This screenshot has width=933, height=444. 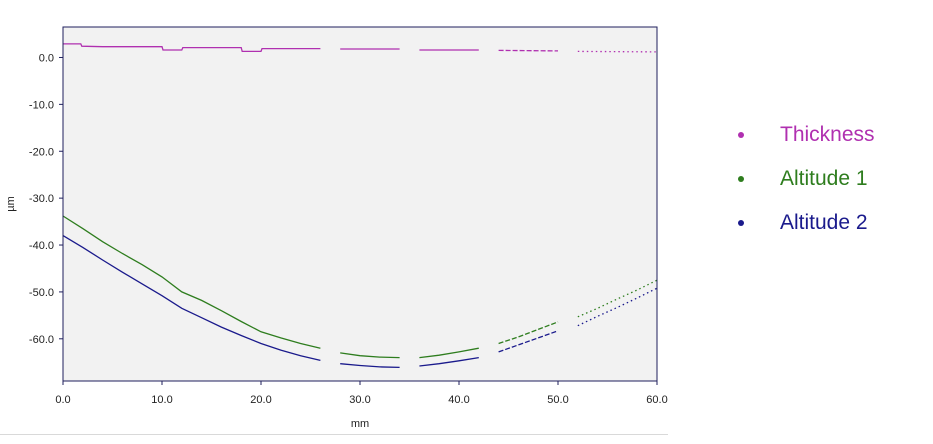 What do you see at coordinates (41, 246) in the screenshot?
I see `y-tick-label: -40.0` at bounding box center [41, 246].